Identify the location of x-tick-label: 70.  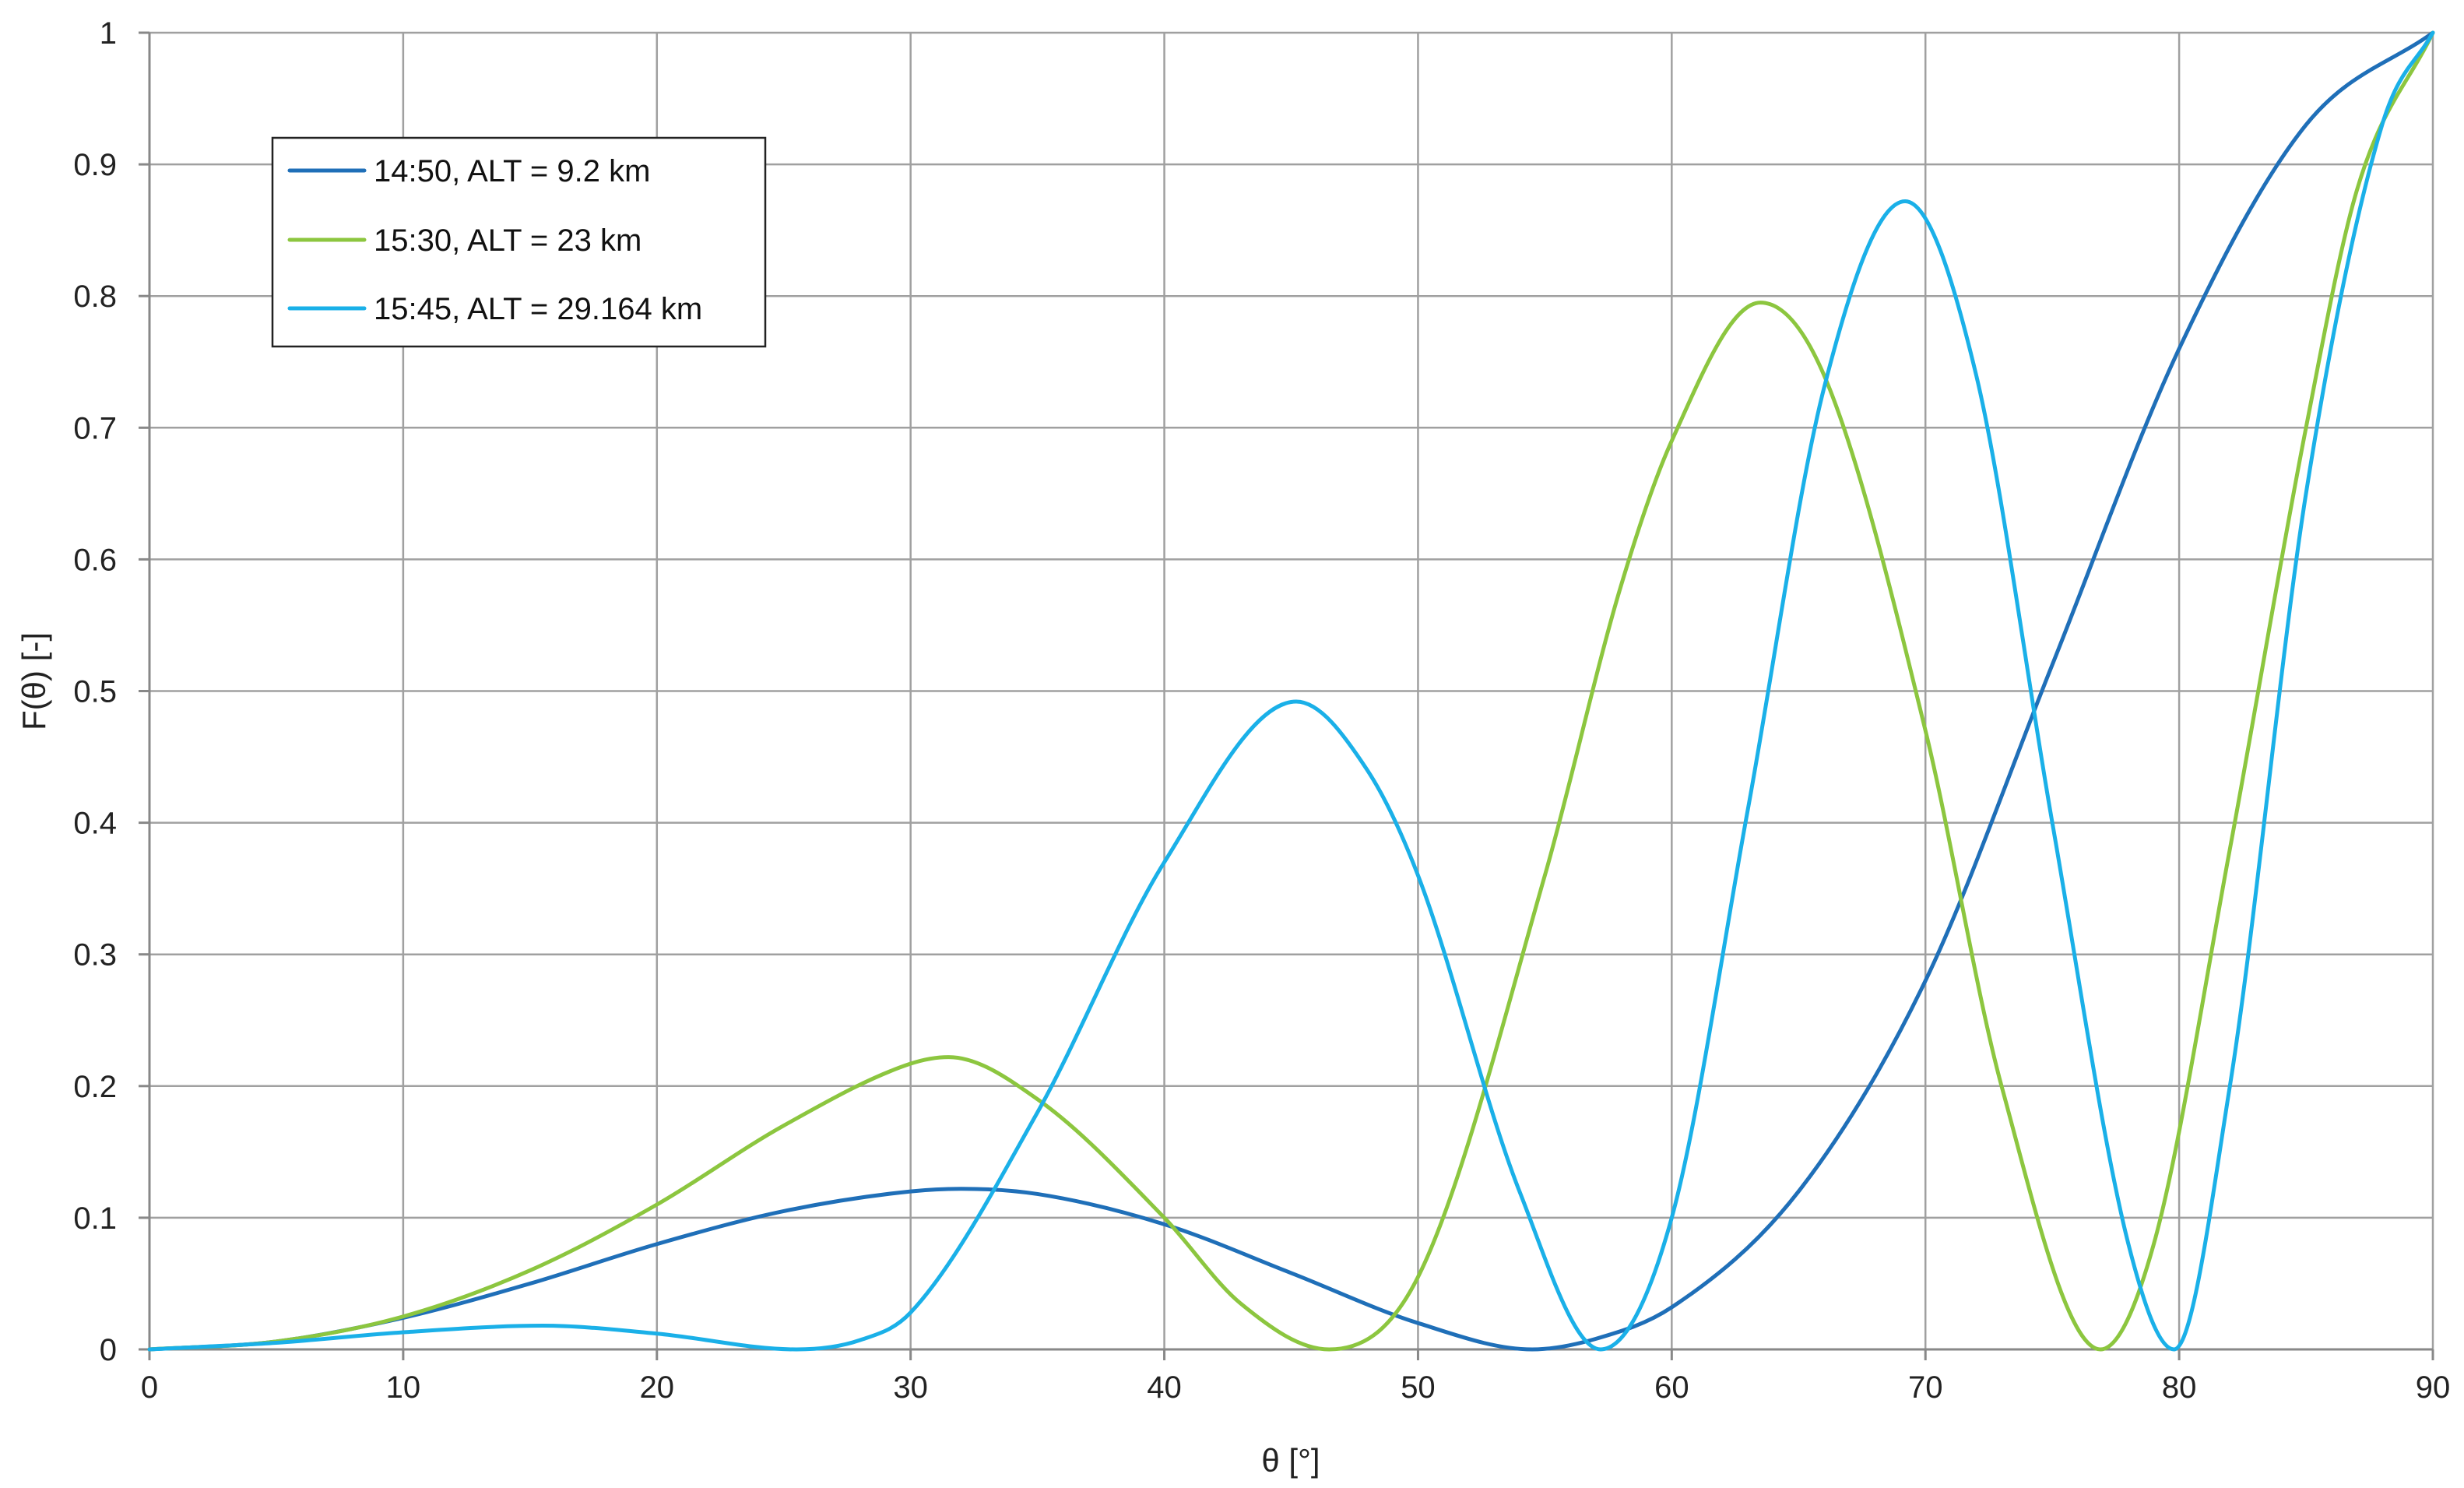
(1925, 1387).